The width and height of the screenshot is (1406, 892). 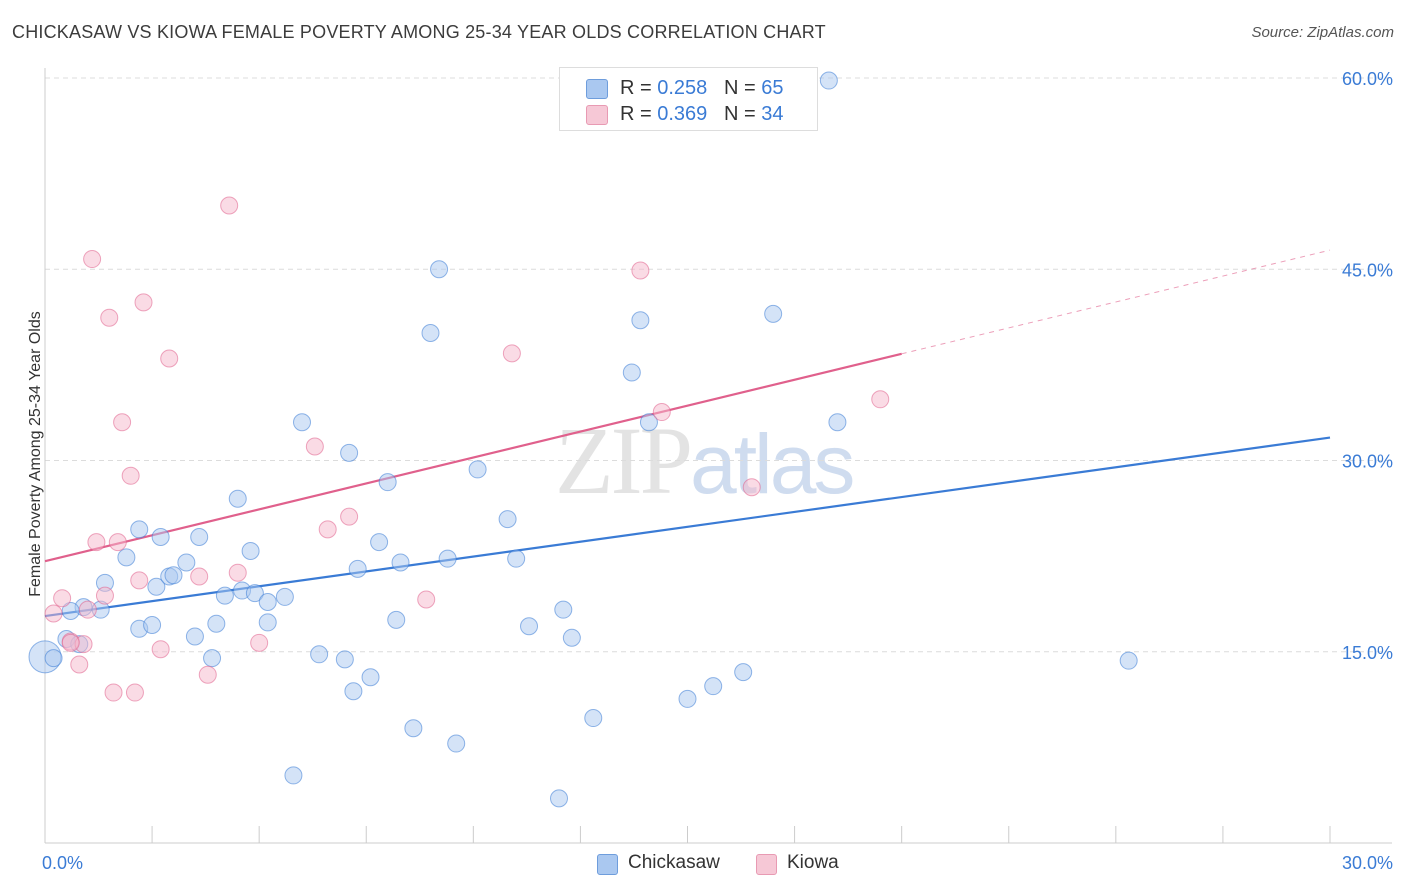 I want to click on legend-swatch-chickasaw, so click(x=597, y=89).